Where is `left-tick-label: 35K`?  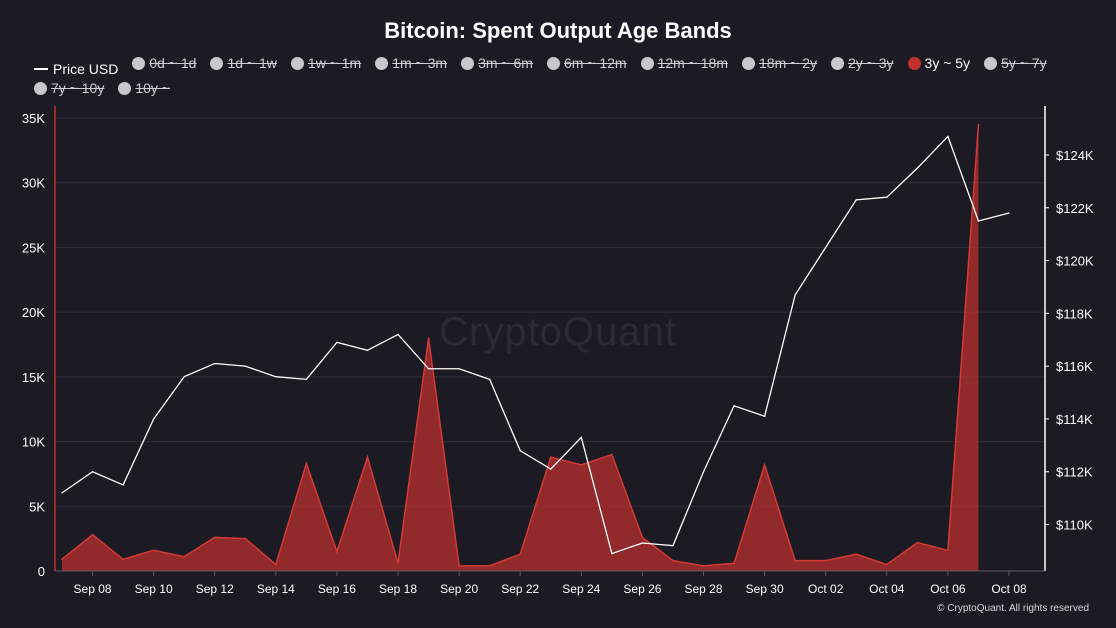
left-tick-label: 35K is located at coordinates (33, 118).